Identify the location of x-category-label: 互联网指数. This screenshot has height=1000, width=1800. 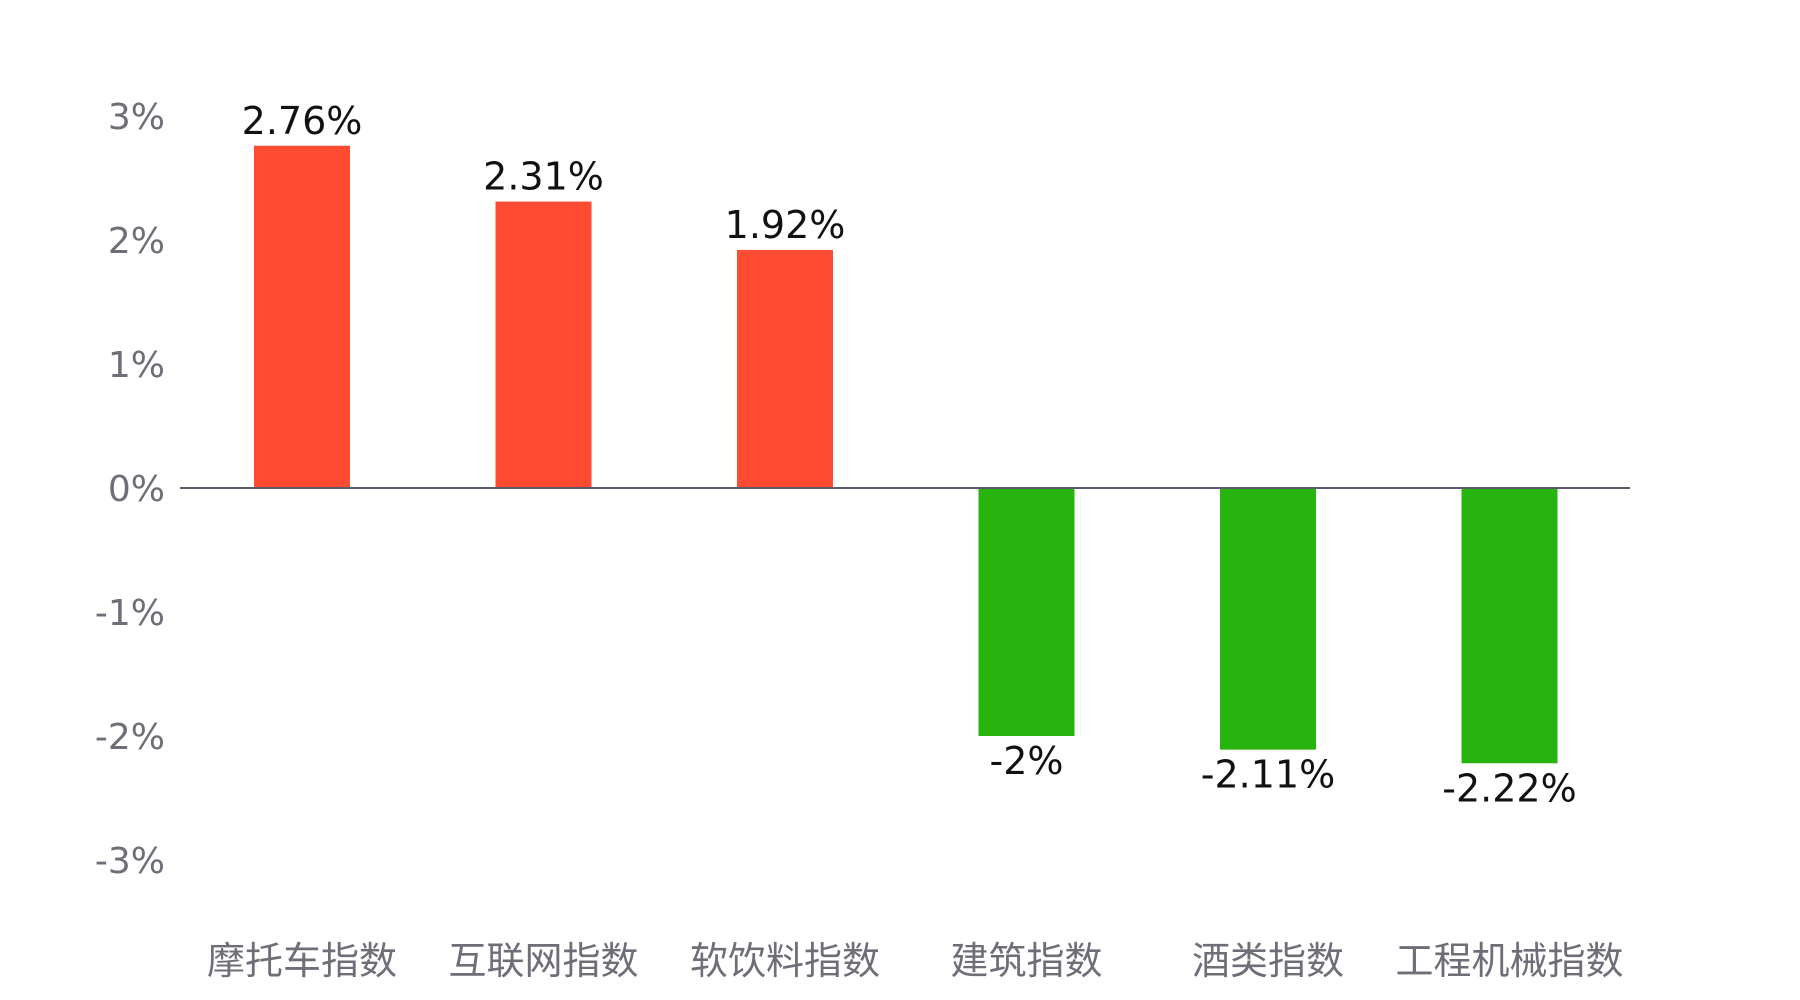
(543, 961).